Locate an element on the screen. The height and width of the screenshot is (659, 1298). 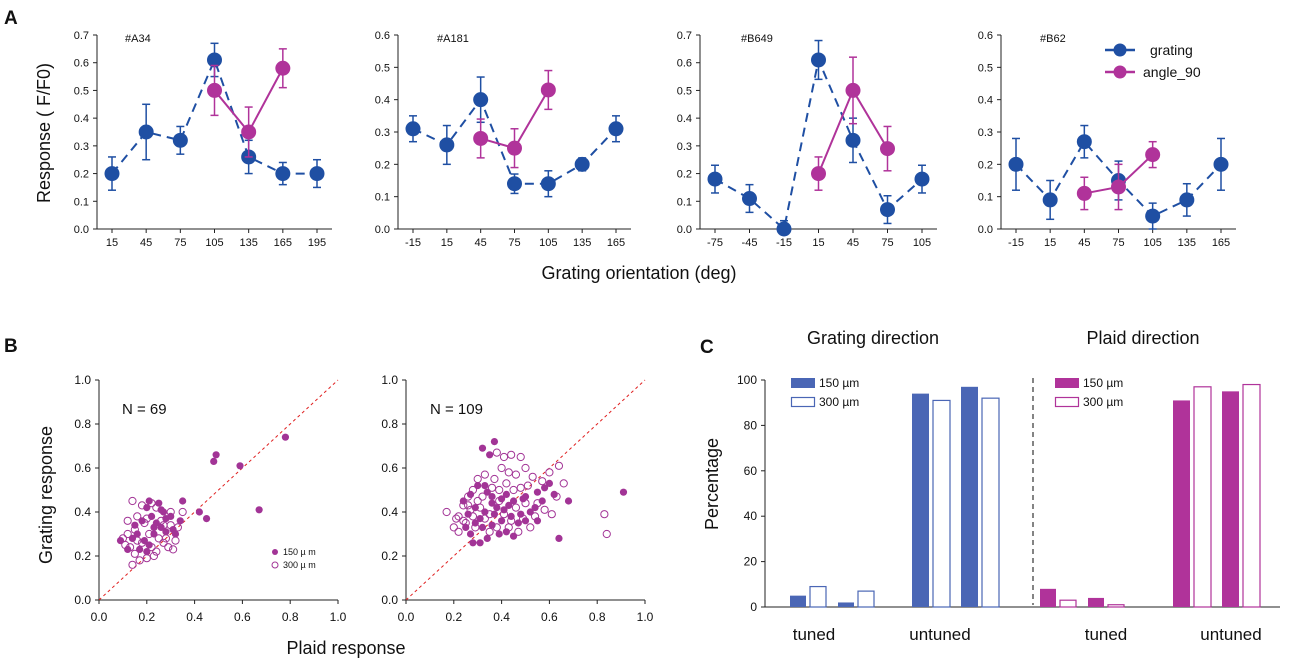
panel-a-3-ytick-label: 0.5 is located at coordinates (684, 91).